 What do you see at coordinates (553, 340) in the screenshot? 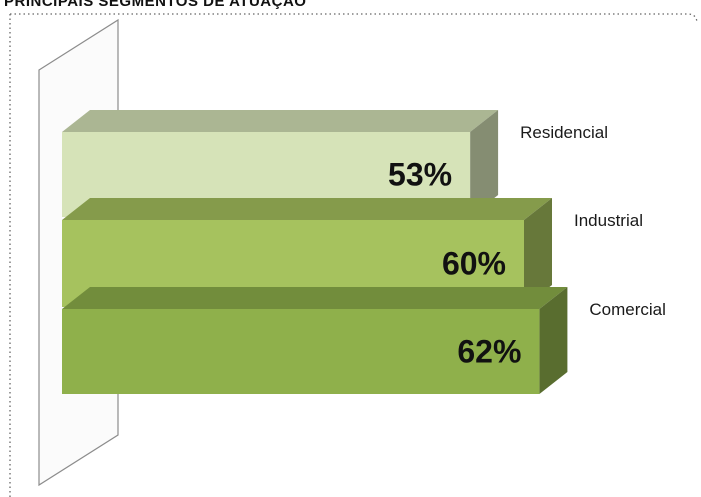
I see `bar-side-comercial` at bounding box center [553, 340].